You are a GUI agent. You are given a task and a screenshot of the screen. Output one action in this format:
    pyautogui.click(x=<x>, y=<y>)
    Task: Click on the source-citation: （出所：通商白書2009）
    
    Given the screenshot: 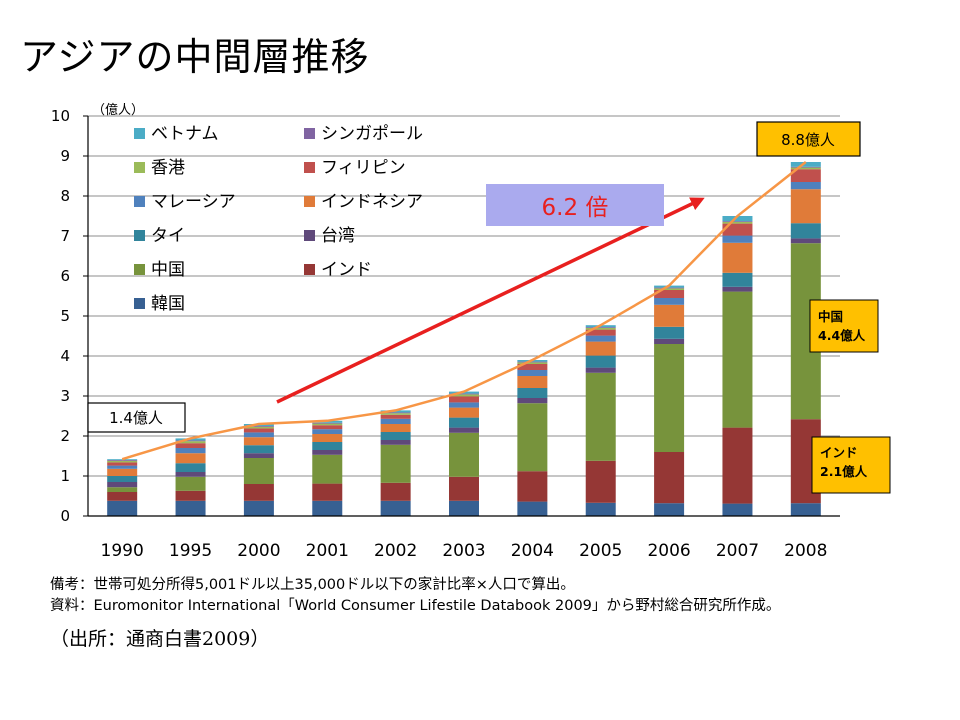 What is the action you would take?
    pyautogui.click(x=160, y=639)
    